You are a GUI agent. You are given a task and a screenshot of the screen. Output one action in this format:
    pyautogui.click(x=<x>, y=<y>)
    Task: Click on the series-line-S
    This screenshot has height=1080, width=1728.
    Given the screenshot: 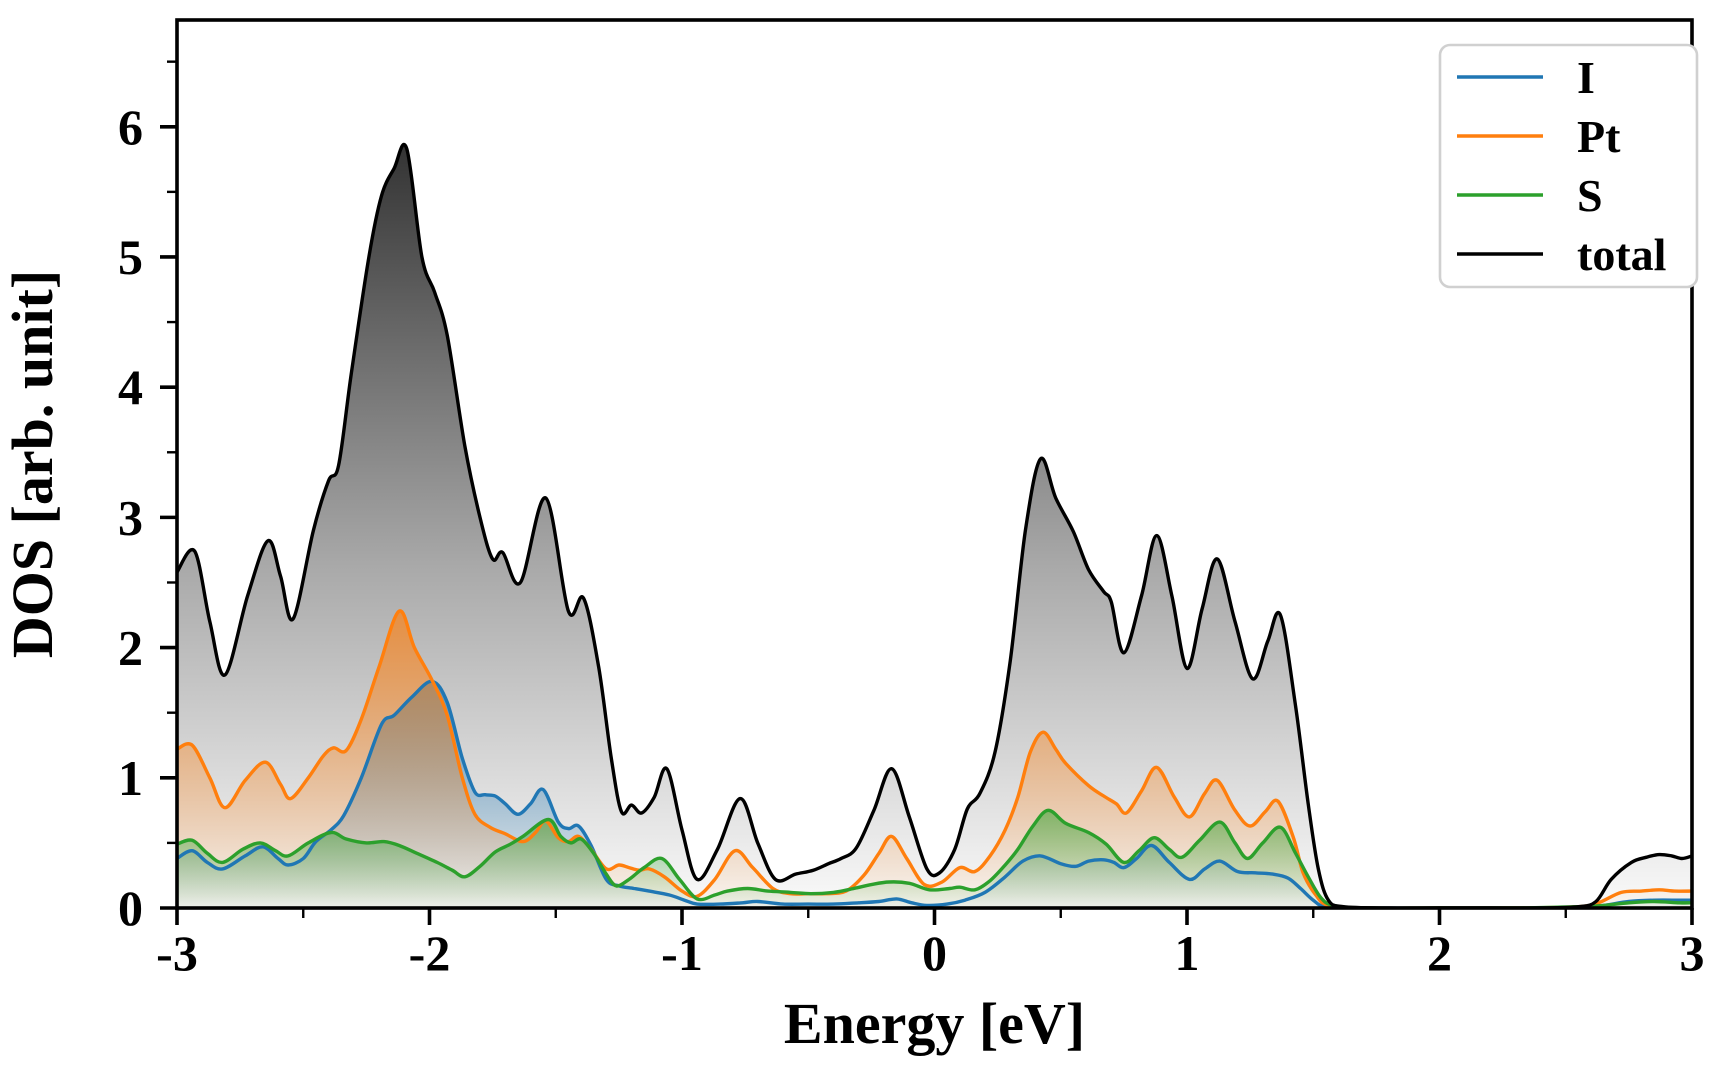 What is the action you would take?
    pyautogui.click(x=934, y=858)
    